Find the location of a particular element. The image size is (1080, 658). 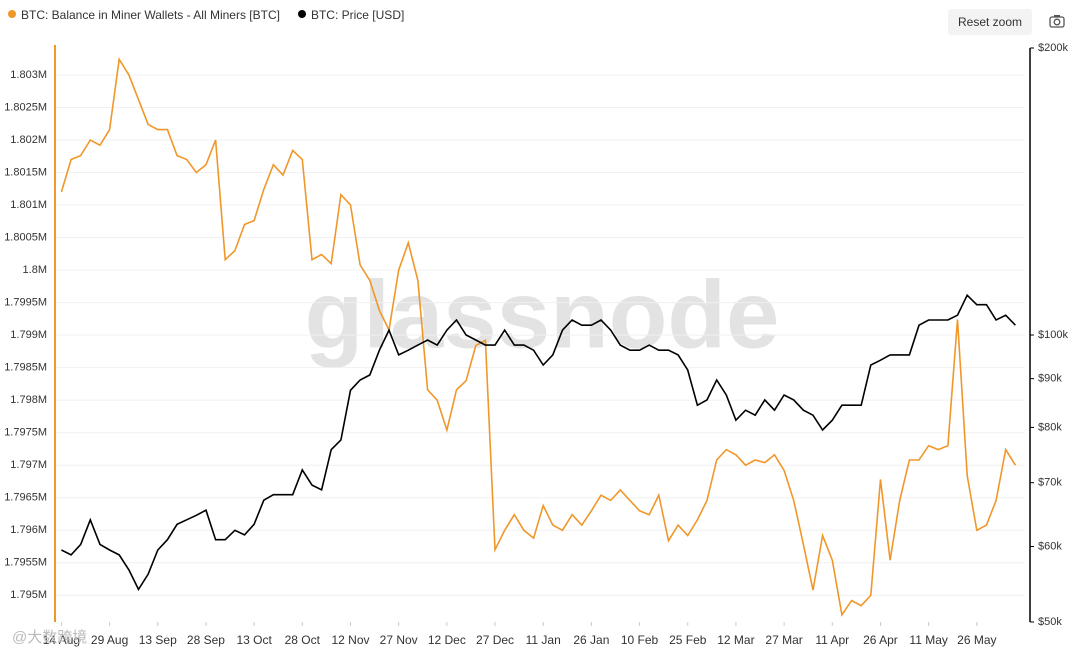

x-tick-label: 28 Sep is located at coordinates (206, 640).